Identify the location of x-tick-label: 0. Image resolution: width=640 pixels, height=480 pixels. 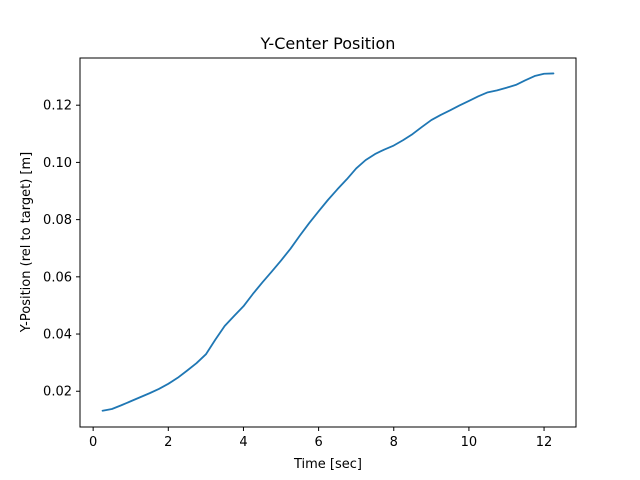
(93, 442).